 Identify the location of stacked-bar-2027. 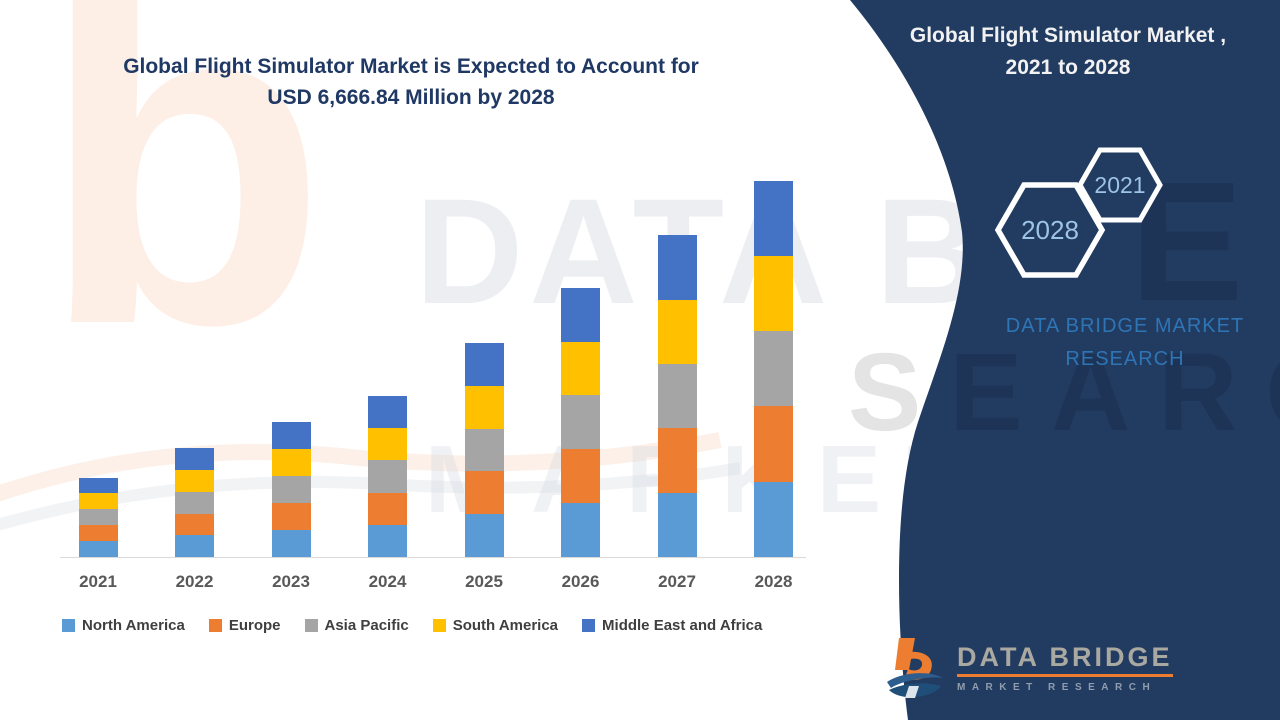
(677, 396).